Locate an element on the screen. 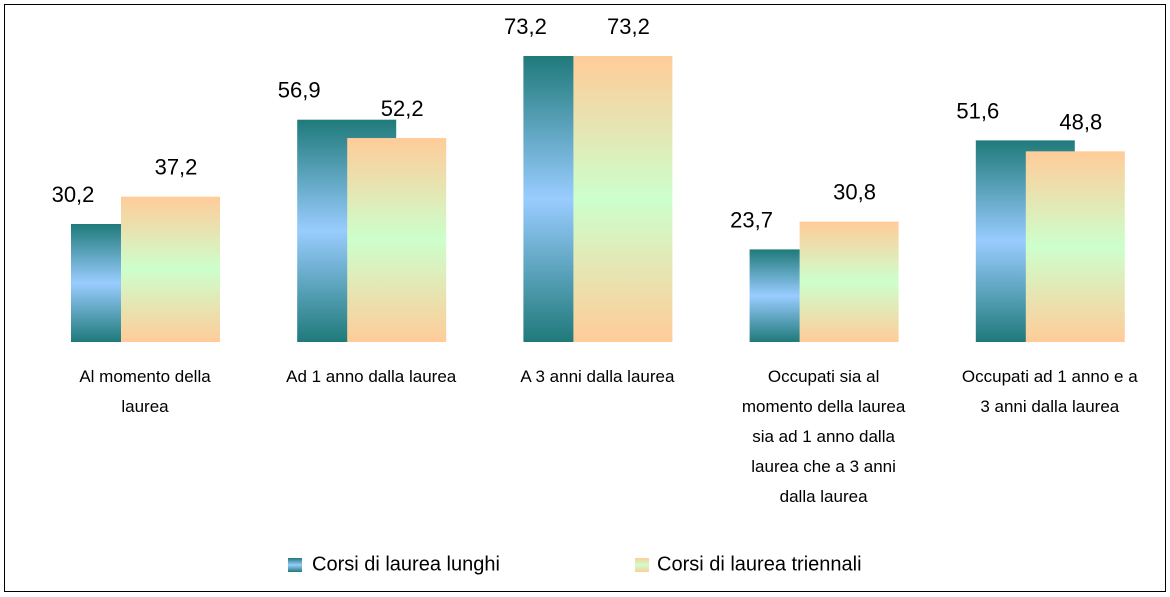  value-label: 48,8 is located at coordinates (1080, 121).